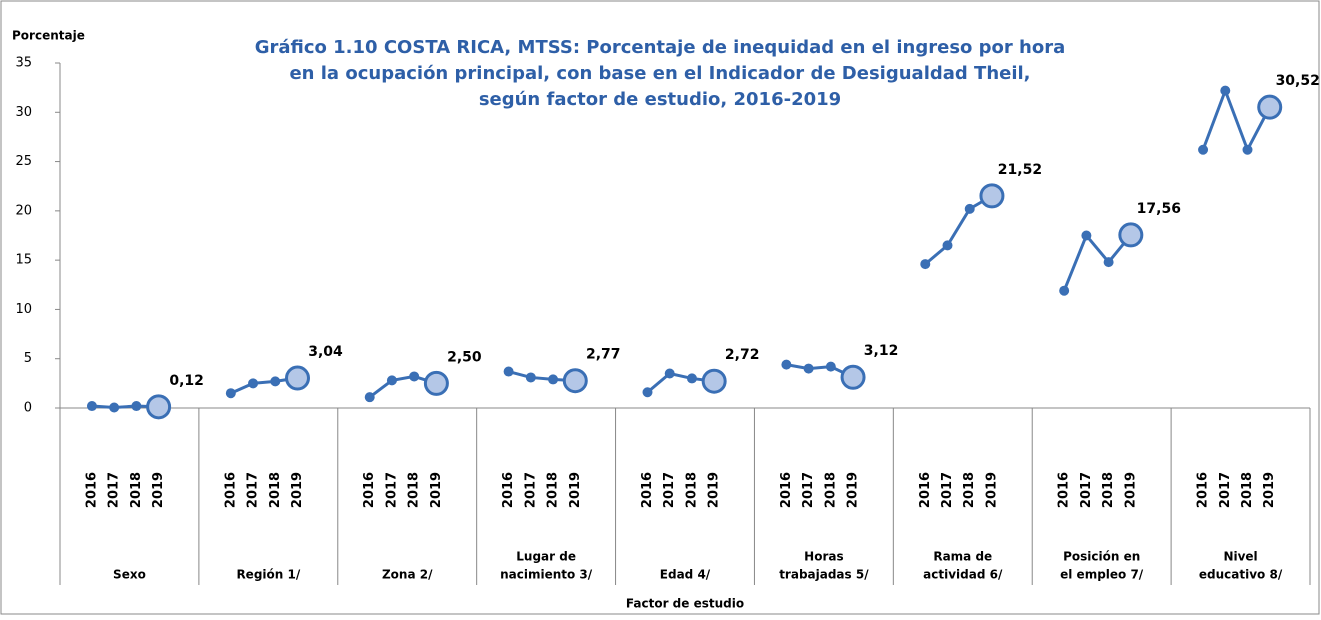  Describe the element at coordinates (23, 210) in the screenshot. I see `y-tick-label: 20` at that location.